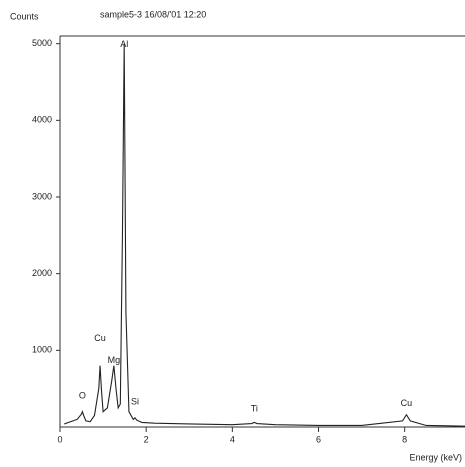  I want to click on x-axis-label: Energy (keV), so click(435, 457).